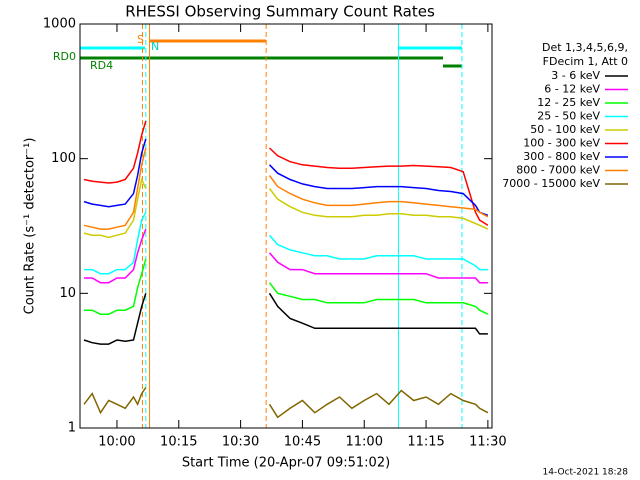 The width and height of the screenshot is (640, 480). Describe the element at coordinates (72, 428) in the screenshot. I see `y-tick-label: 1` at that location.